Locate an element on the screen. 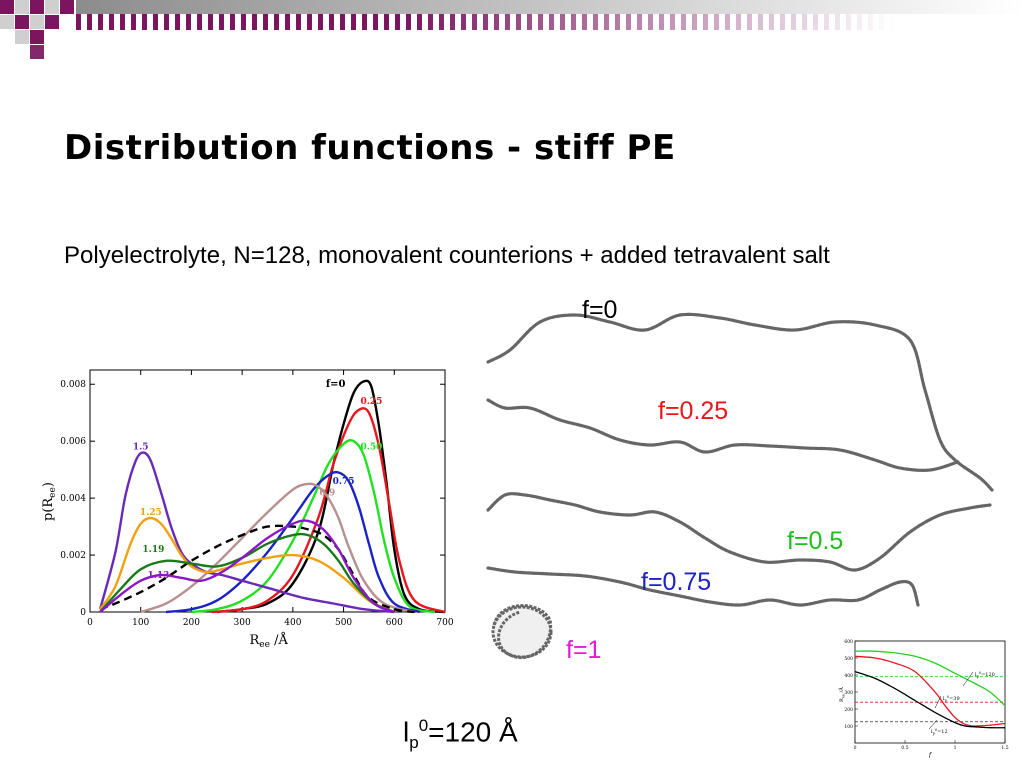 The width and height of the screenshot is (1024, 768). y-axis-label: p(Ree) is located at coordinates (49, 501).